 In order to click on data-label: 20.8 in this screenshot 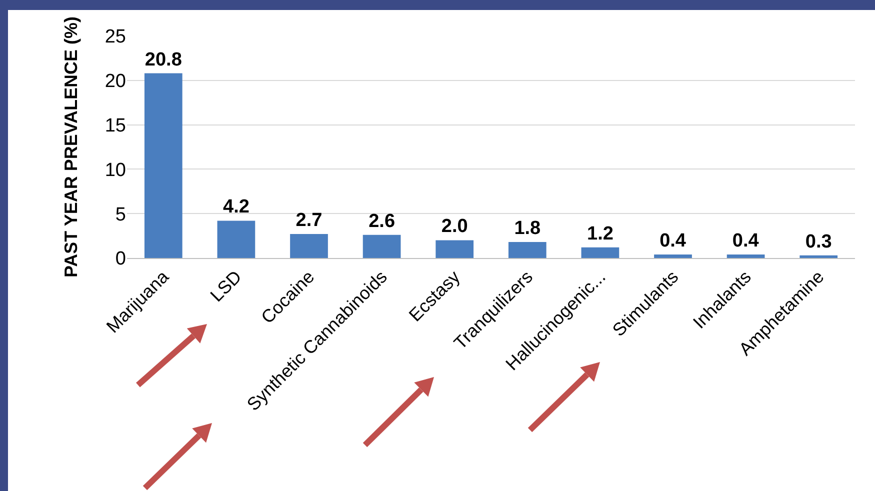, I will do `click(163, 59)`.